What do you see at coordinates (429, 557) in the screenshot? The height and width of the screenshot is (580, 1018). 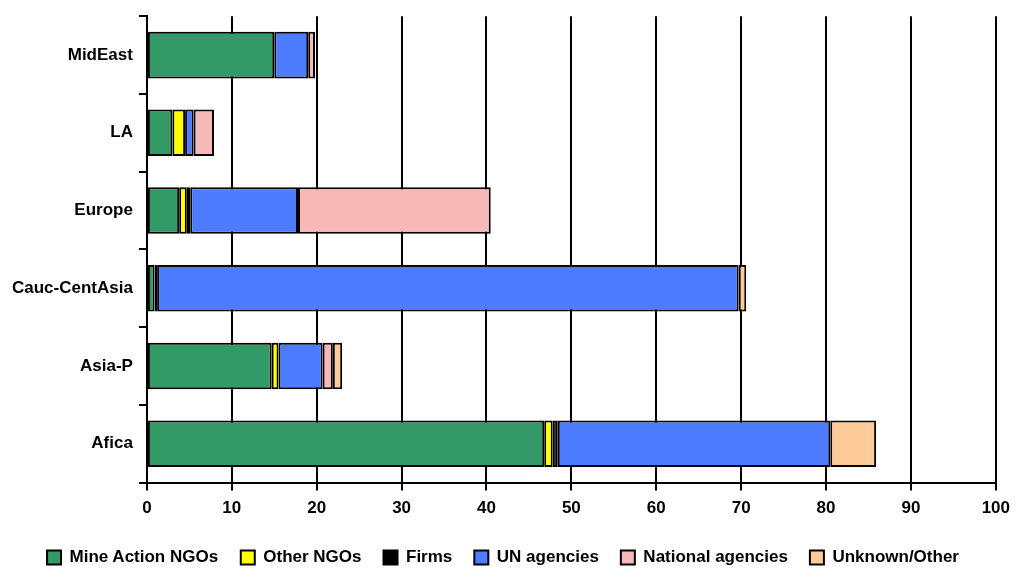 I see `legend-label: Firms` at bounding box center [429, 557].